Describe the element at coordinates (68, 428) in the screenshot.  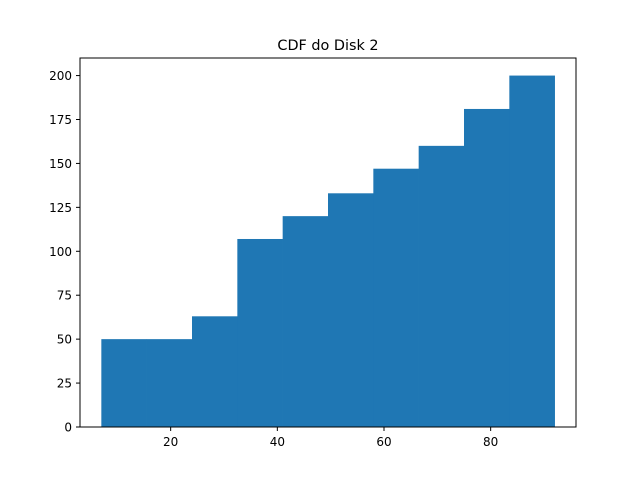
I see `y-tick-label: 0` at that location.